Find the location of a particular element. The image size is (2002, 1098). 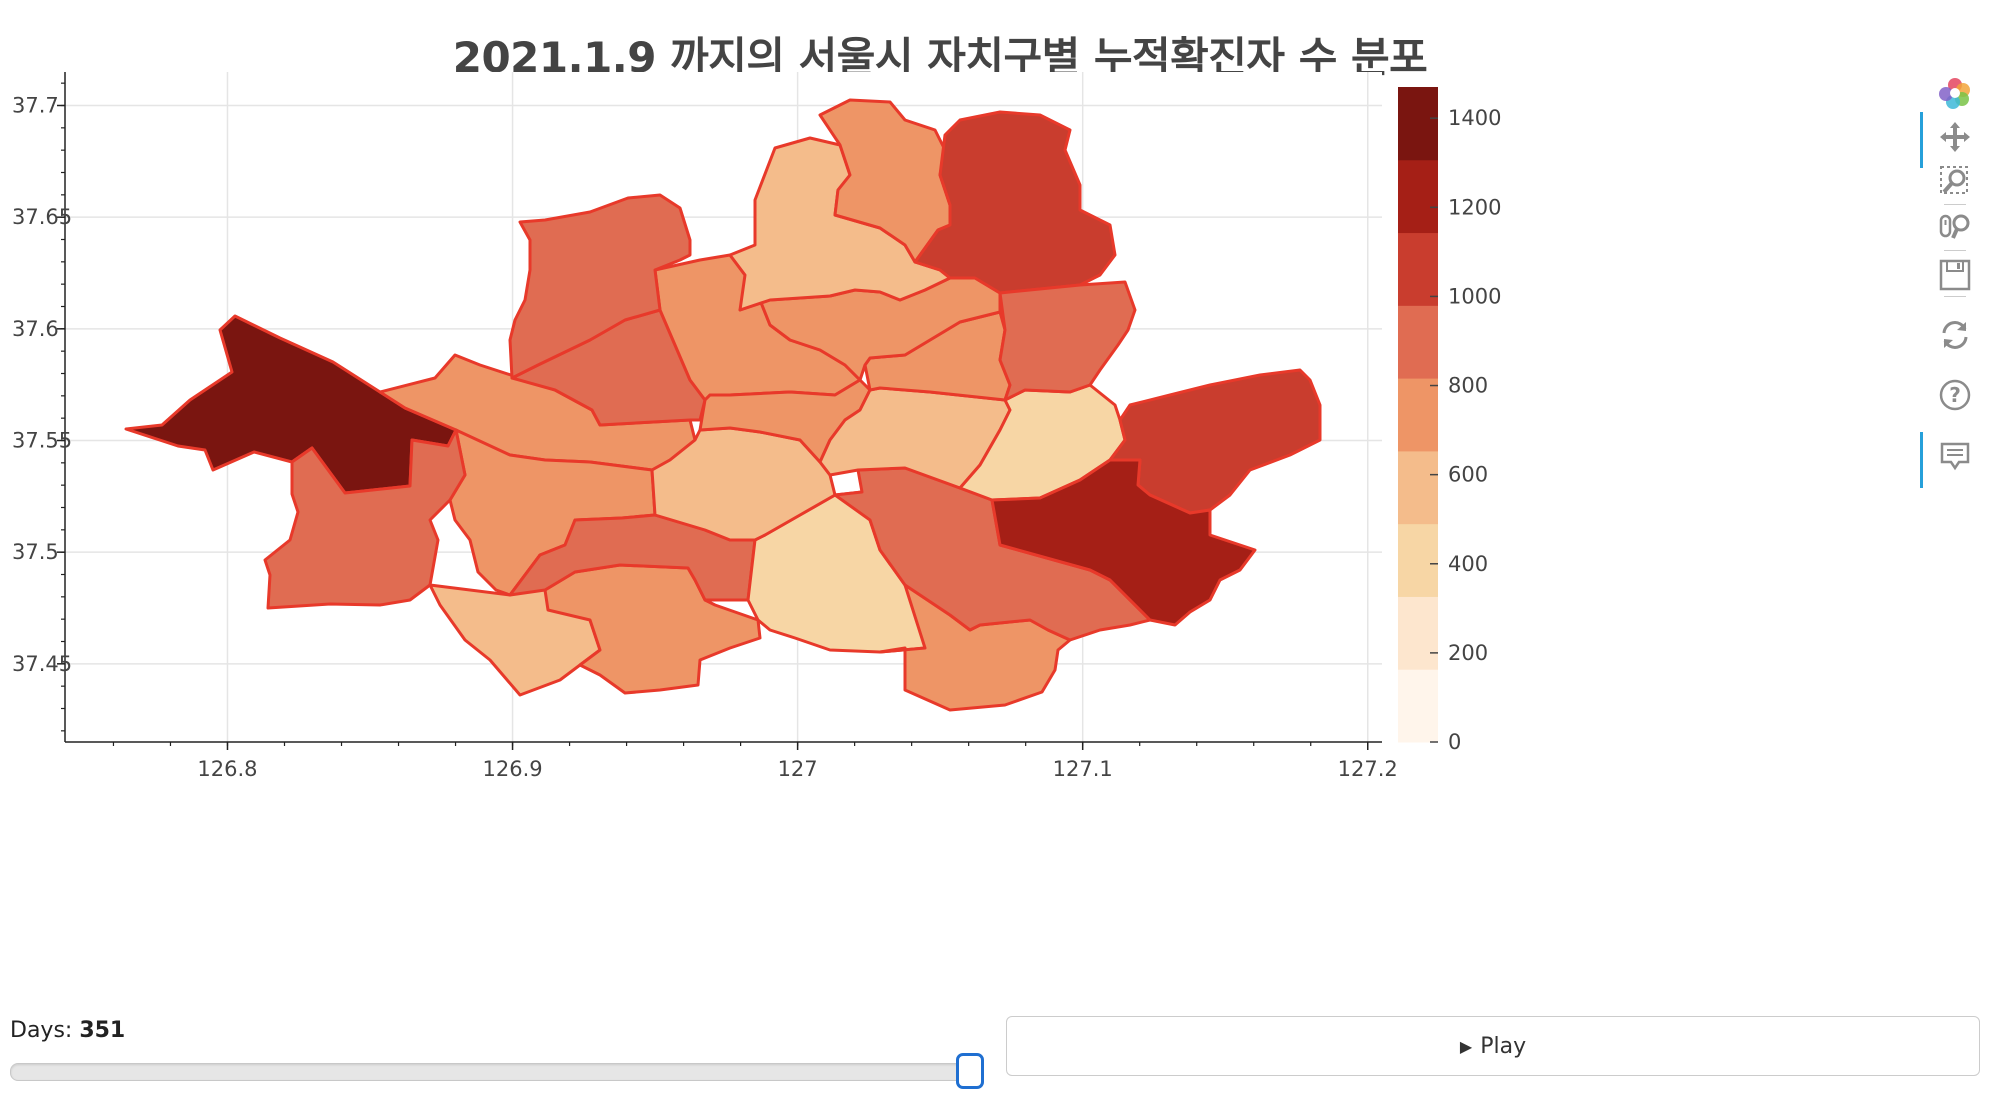

y-tick-label: 37.6 is located at coordinates (35, 329).